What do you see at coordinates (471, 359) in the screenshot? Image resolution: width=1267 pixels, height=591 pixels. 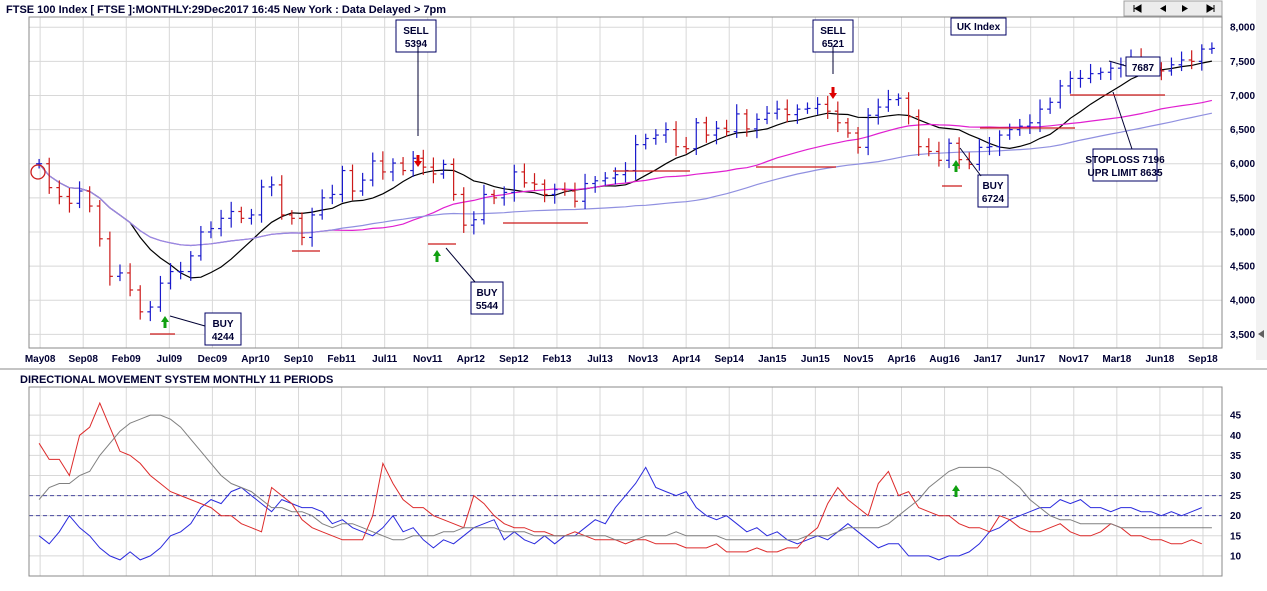 I see `x-tick-label: Apr12` at bounding box center [471, 359].